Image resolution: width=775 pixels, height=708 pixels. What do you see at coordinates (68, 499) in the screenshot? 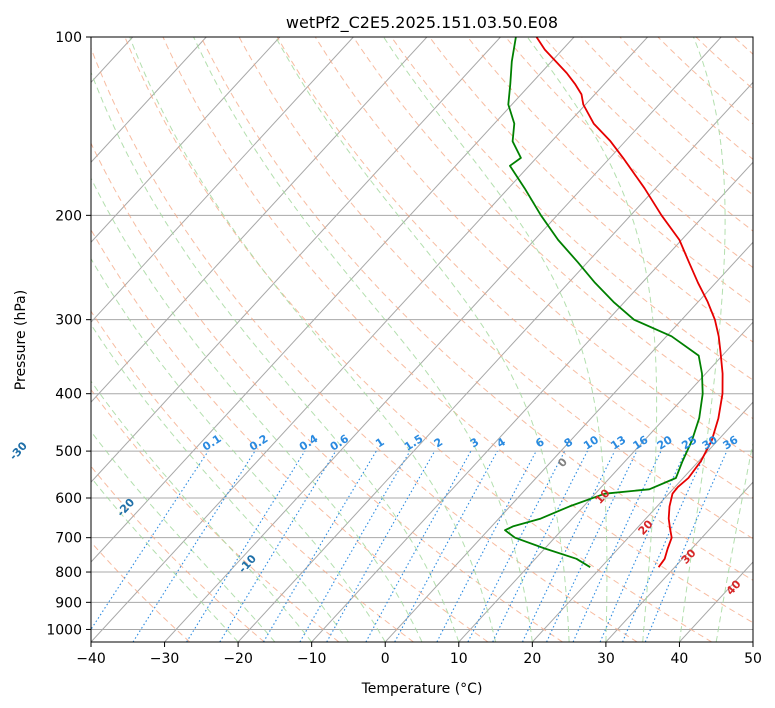
I see `y-tick-label: 600` at bounding box center [68, 499].